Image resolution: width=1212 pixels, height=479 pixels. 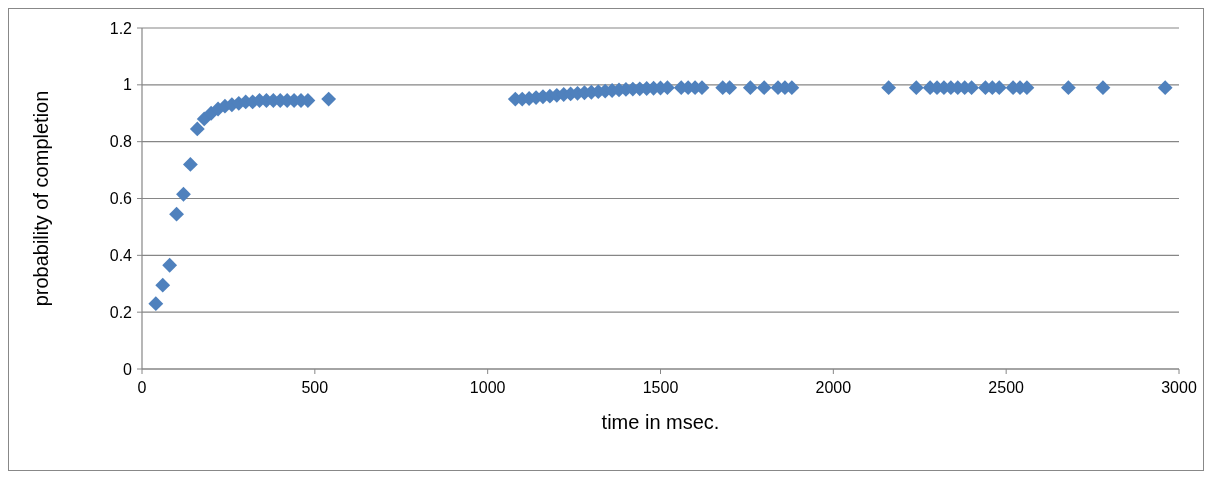 What do you see at coordinates (128, 85) in the screenshot?
I see `y-tick-label: 1` at bounding box center [128, 85].